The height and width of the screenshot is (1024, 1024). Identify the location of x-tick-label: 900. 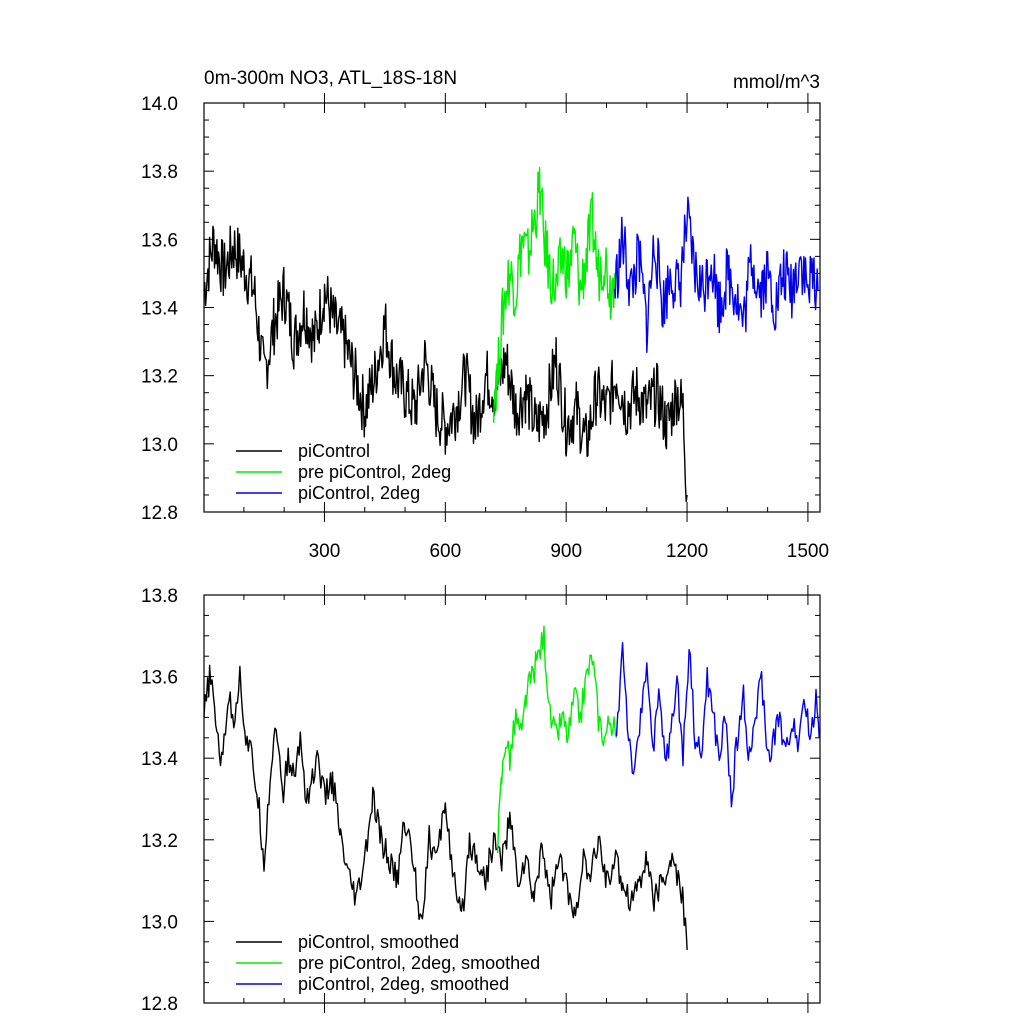
(566, 551).